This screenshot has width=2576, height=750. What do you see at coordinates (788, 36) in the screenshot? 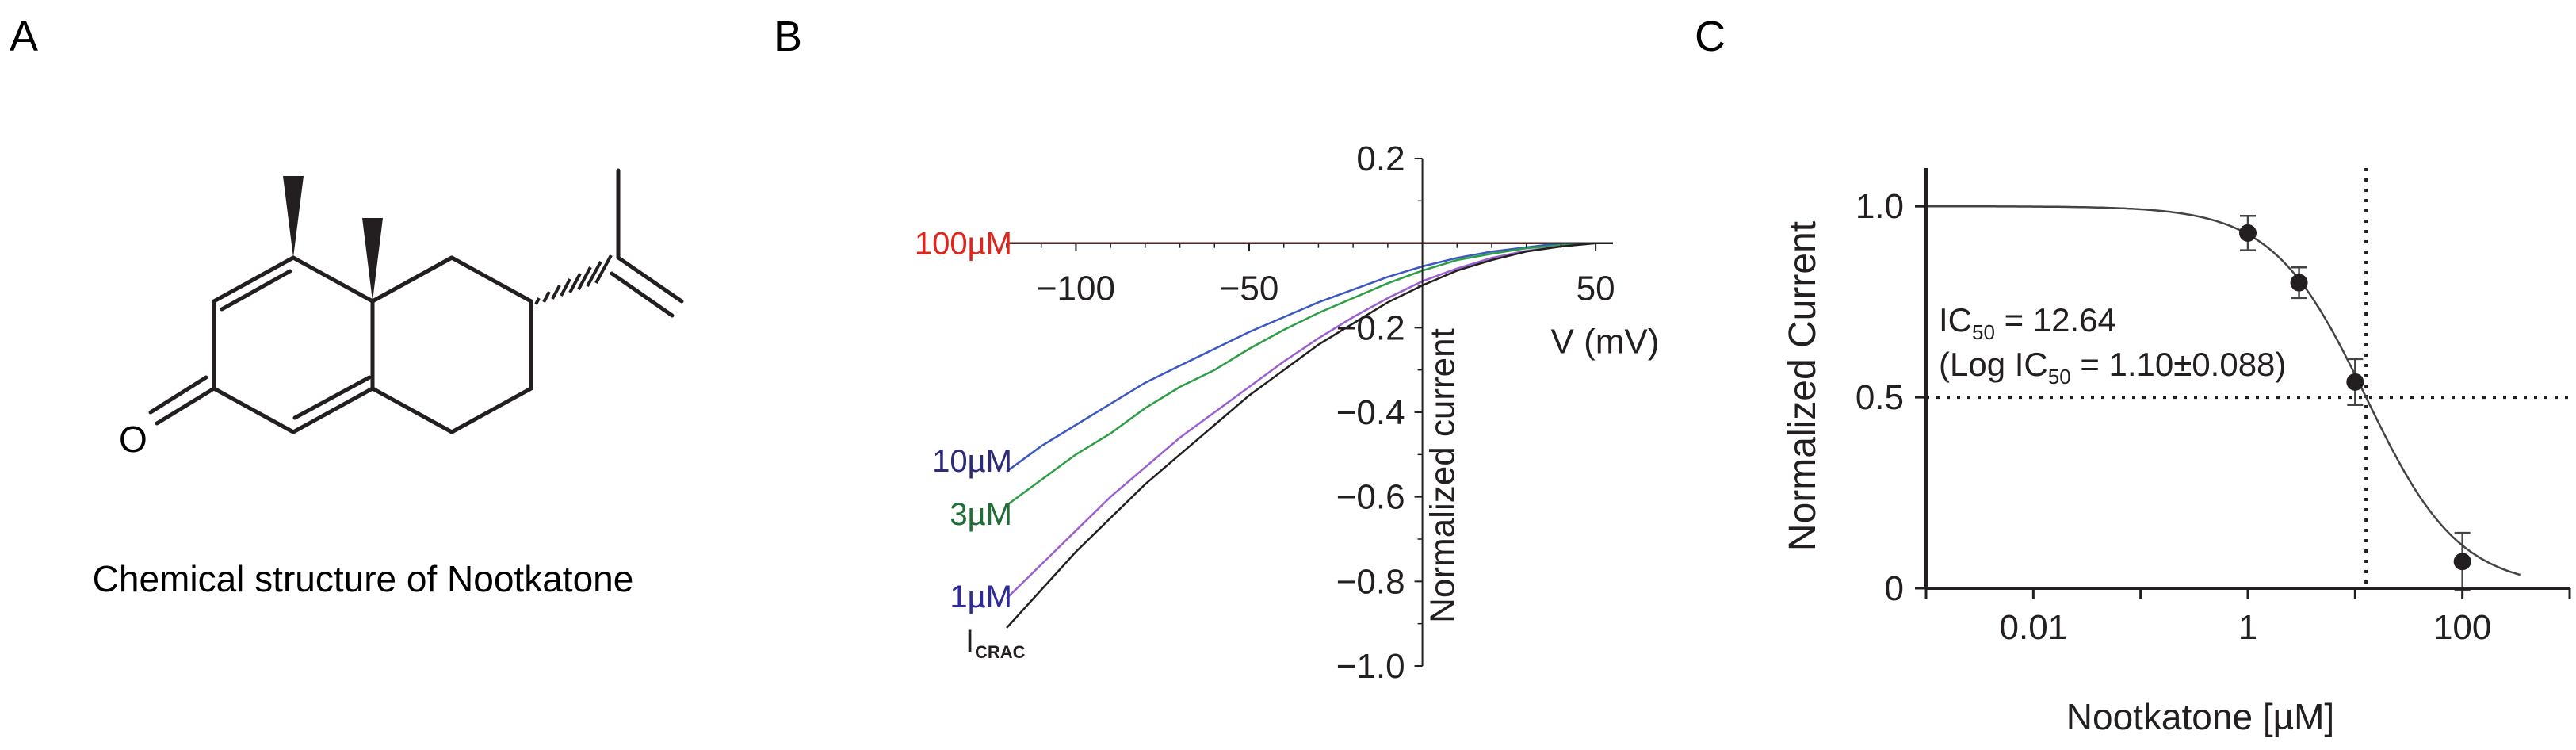
I see `panel-b-letter: B` at bounding box center [788, 36].